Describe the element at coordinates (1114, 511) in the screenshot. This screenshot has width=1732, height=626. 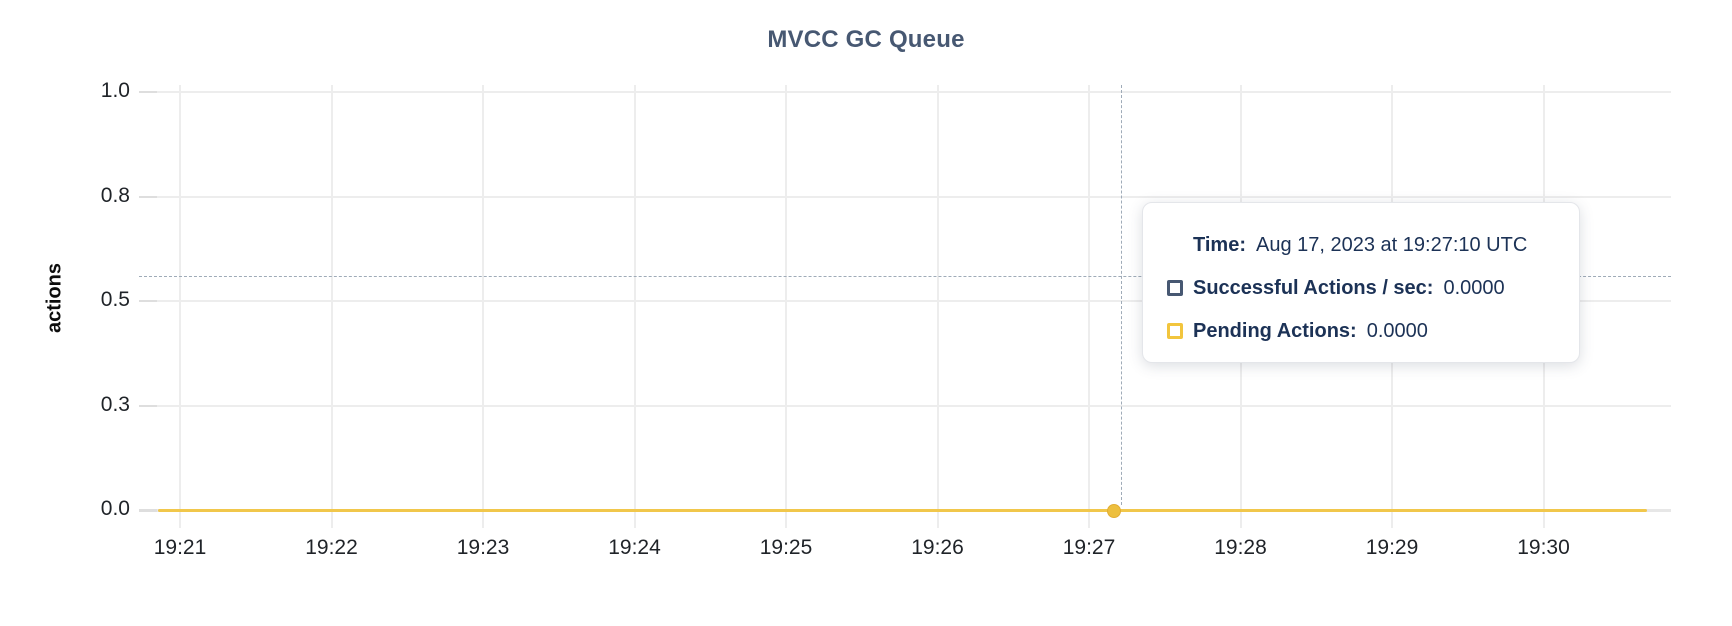
I see `hovered-point-dot` at that location.